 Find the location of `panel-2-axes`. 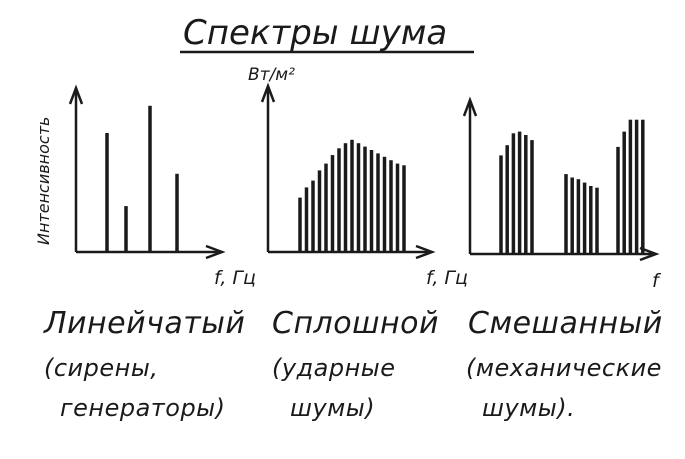

panel-2-axes is located at coordinates (348, 171).